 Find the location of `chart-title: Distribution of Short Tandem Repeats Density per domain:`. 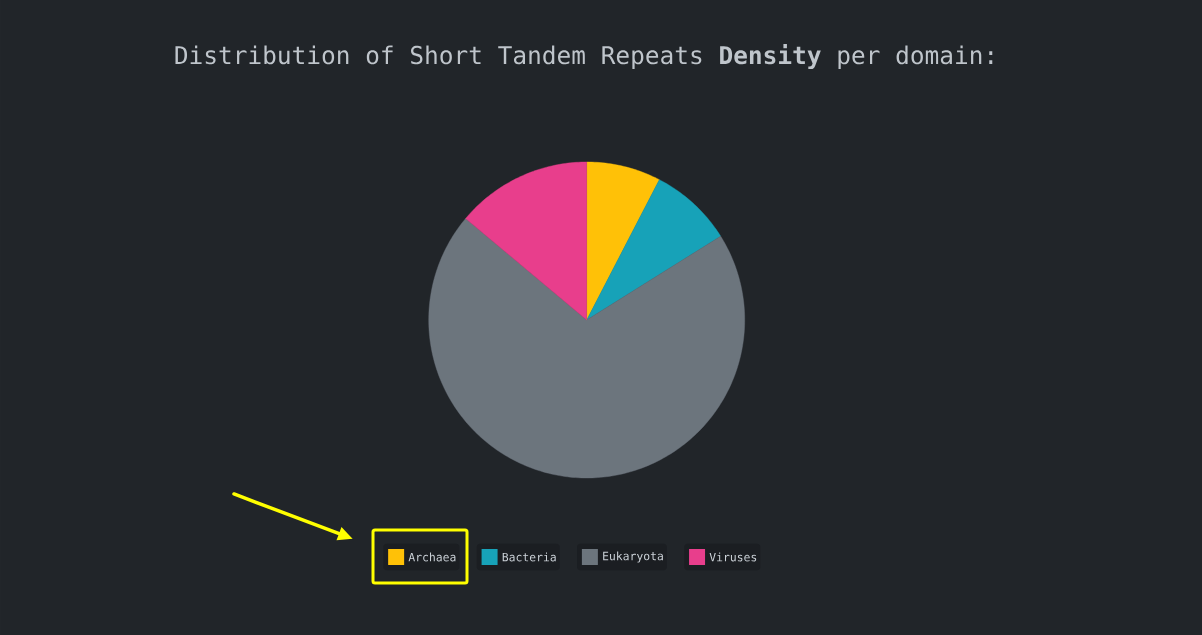

chart-title: Distribution of Short Tandem Repeats Density per domain: is located at coordinates (584, 57).